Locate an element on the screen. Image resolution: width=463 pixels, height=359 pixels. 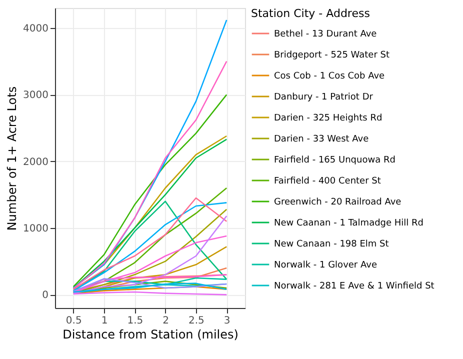
legend-label: Greenwich - 20 Railroad Ave is located at coordinates (338, 203).